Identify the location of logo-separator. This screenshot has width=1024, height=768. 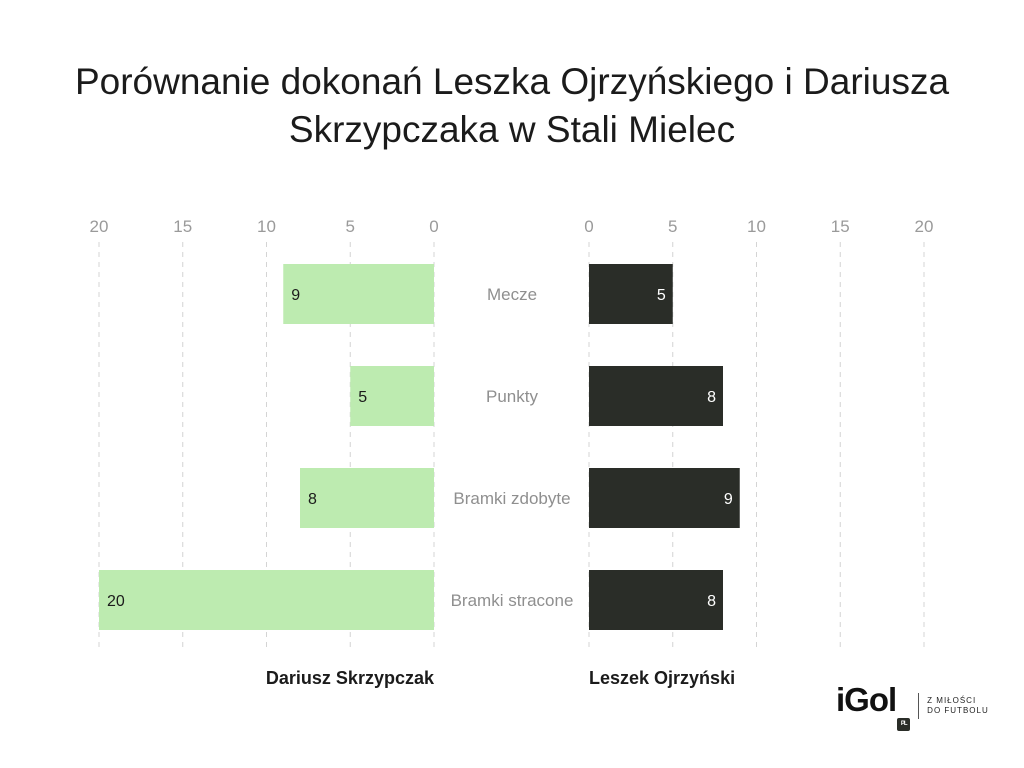
(919, 706).